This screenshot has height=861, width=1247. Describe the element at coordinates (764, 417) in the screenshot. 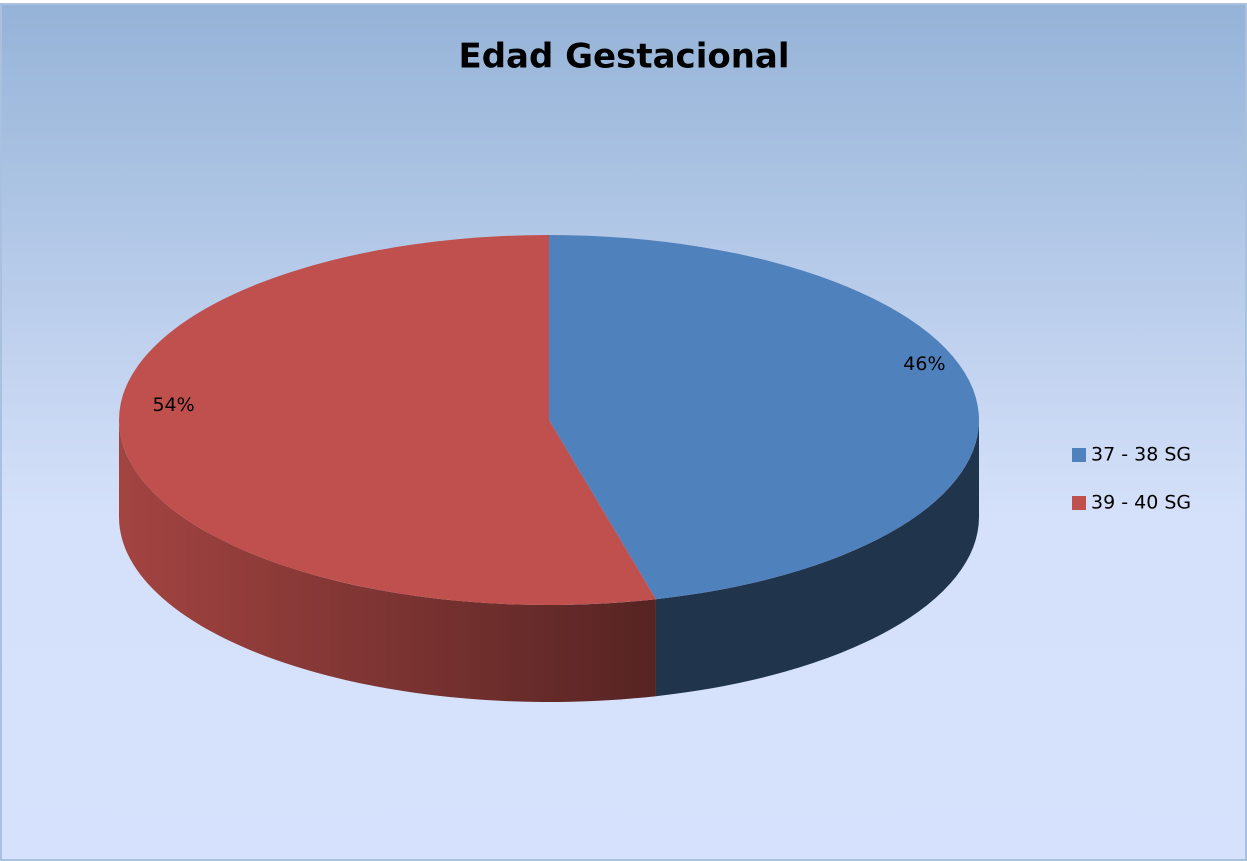

I see `slice` at that location.